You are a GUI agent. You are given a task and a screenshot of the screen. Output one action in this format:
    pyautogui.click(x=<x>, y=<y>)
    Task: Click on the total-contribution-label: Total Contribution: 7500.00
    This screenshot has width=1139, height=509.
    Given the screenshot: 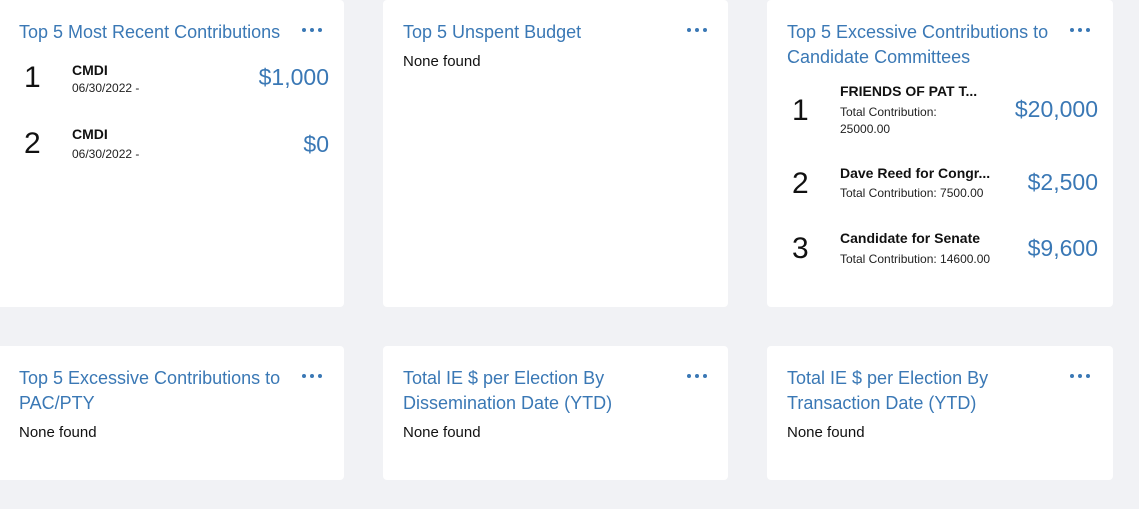 What is the action you would take?
    pyautogui.click(x=912, y=193)
    